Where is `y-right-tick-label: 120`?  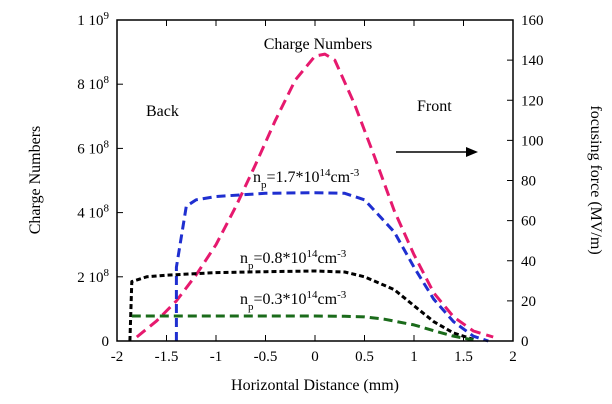 y-right-tick-label: 120 is located at coordinates (532, 101).